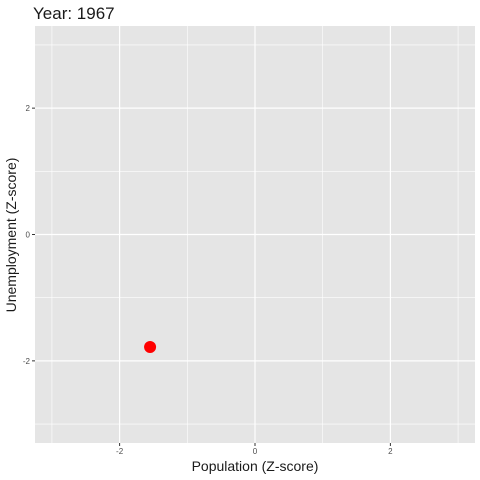 This screenshot has height=480, width=480. Describe the element at coordinates (120, 451) in the screenshot. I see `x-tick-label: -2` at that location.